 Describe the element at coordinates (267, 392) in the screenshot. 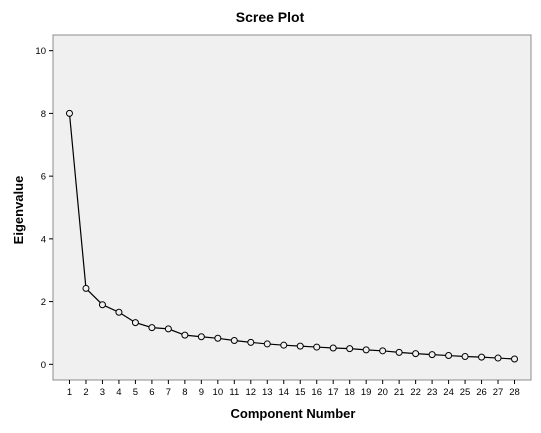

I see `x-tick-label: 13` at that location.